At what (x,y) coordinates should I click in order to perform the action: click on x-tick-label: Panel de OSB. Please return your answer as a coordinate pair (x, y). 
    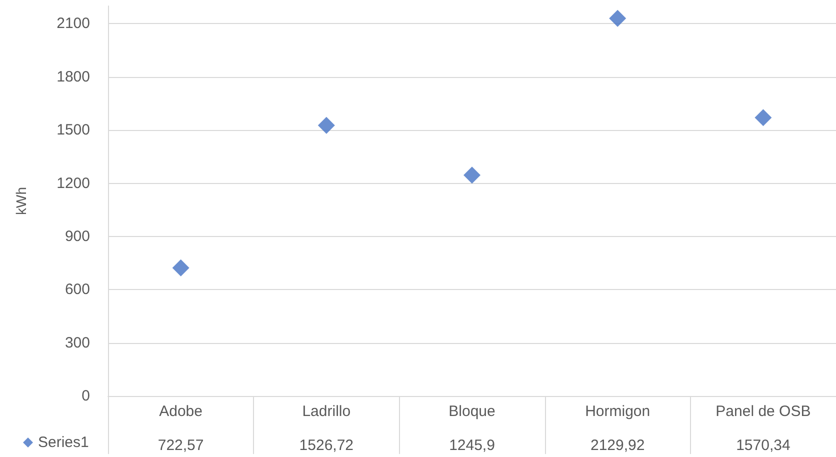
    Looking at the image, I should click on (763, 411).